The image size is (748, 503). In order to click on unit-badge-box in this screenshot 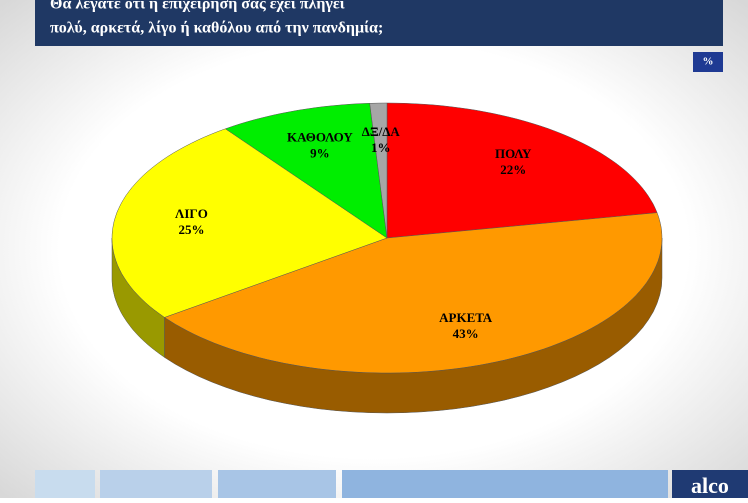, I will do `click(708, 62)`.